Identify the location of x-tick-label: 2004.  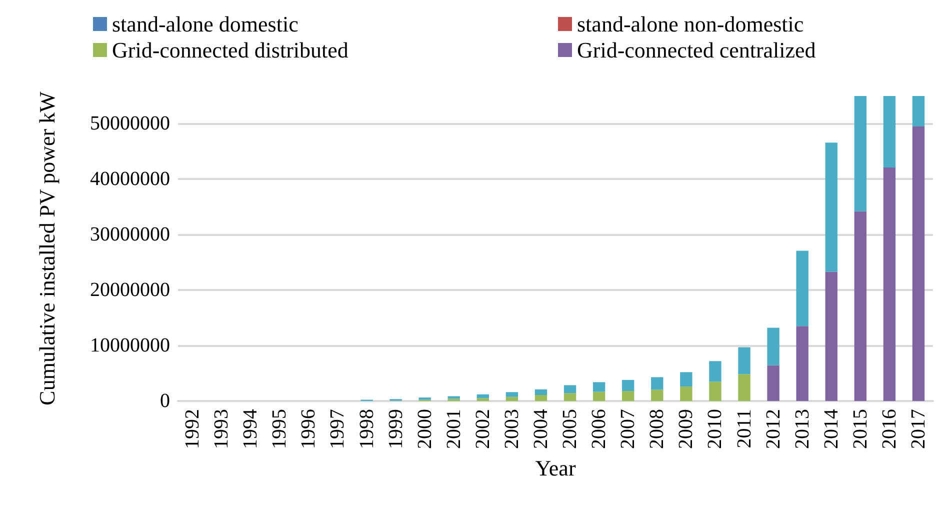
(541, 429).